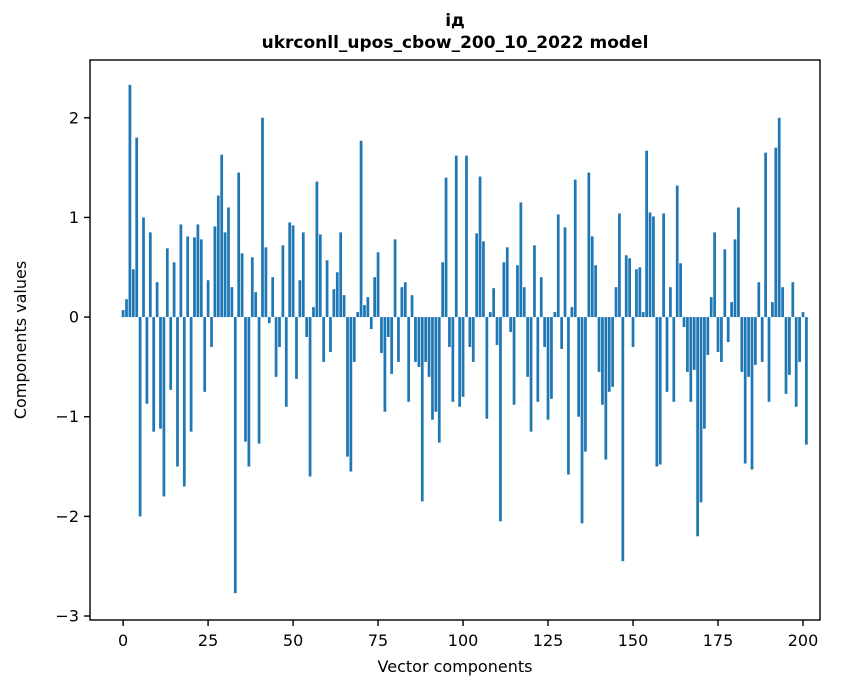 The width and height of the screenshot is (847, 696). I want to click on x-tick-label: 125, so click(548, 640).